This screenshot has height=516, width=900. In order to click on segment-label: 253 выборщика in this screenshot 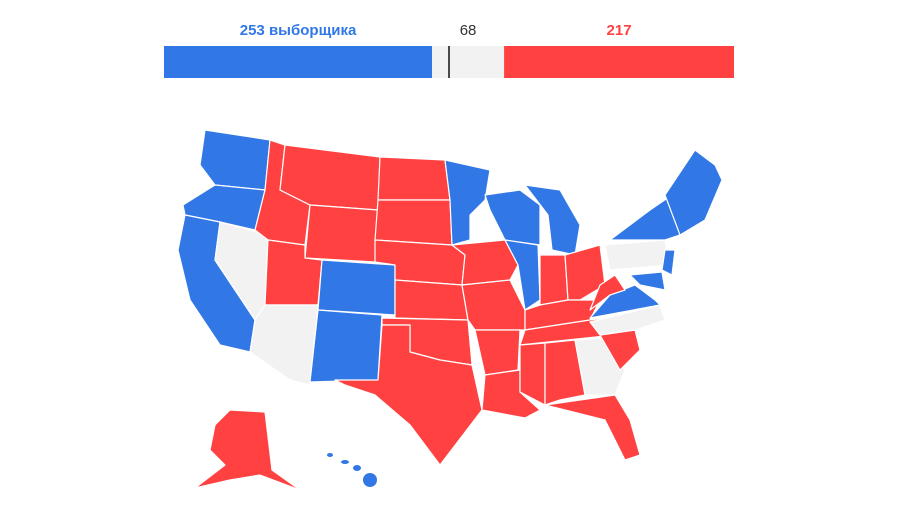, I will do `click(298, 30)`.